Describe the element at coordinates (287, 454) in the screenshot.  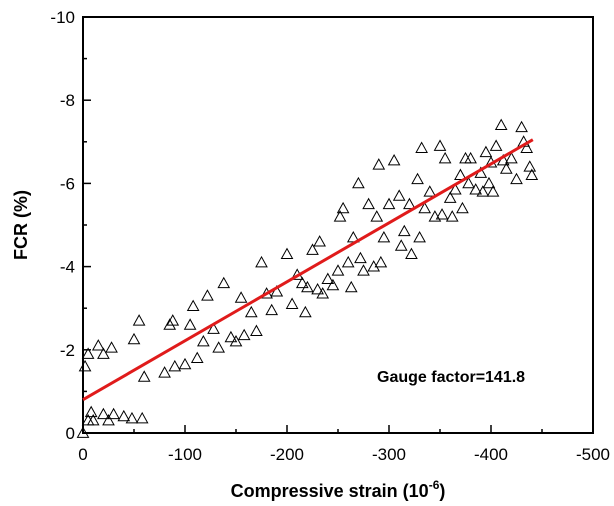
I see `x-tick-label: -200` at that location.